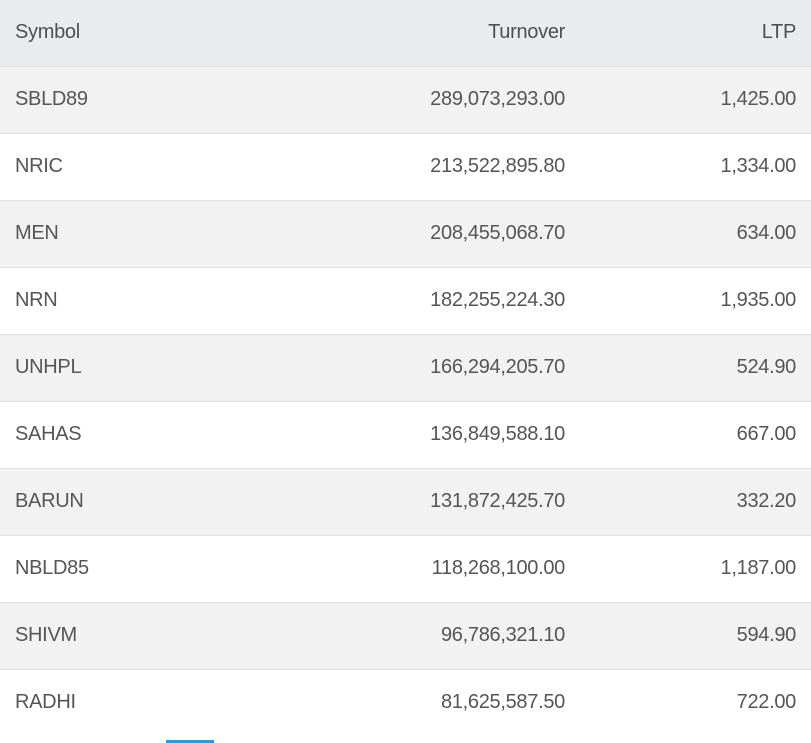 The width and height of the screenshot is (811, 743). I want to click on cell-symbol: UNHPL, so click(48, 367).